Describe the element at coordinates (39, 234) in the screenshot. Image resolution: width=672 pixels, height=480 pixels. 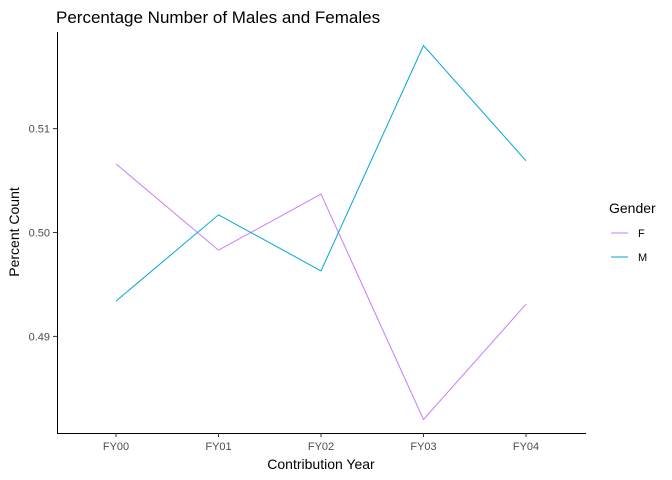
I see `y-tick-label: 0.50` at that location.